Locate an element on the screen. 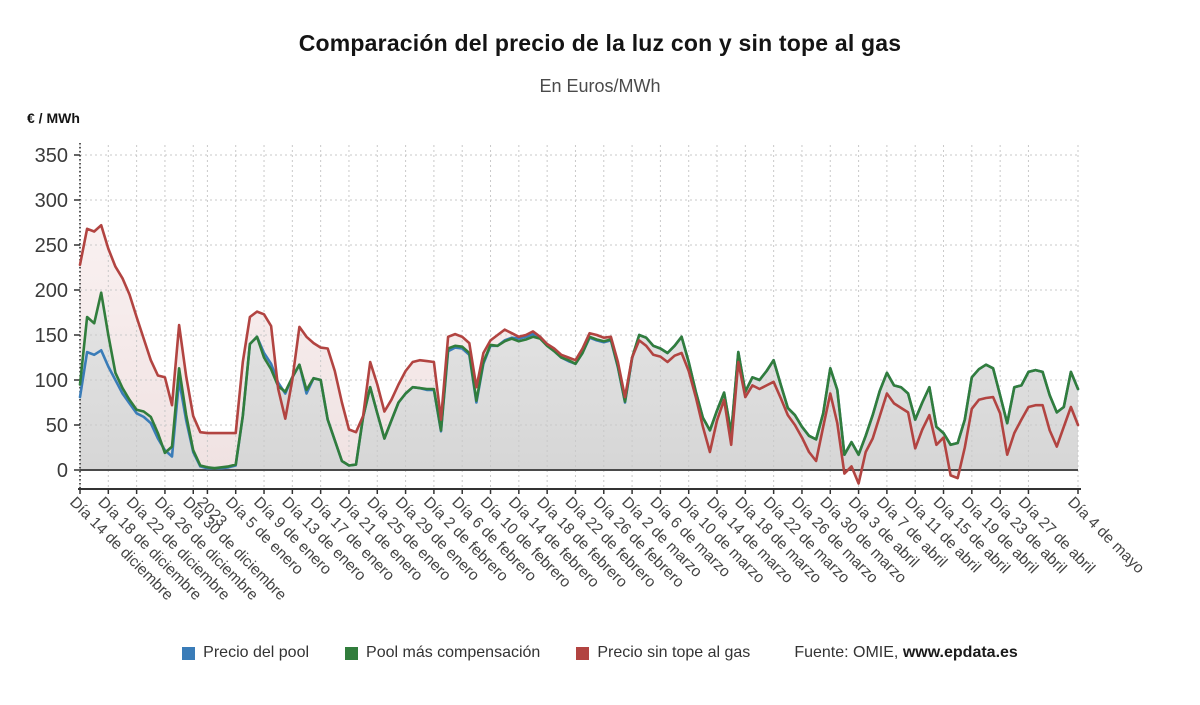 The image size is (1200, 705). legend-label: Precio sin tope al gas is located at coordinates (674, 652).